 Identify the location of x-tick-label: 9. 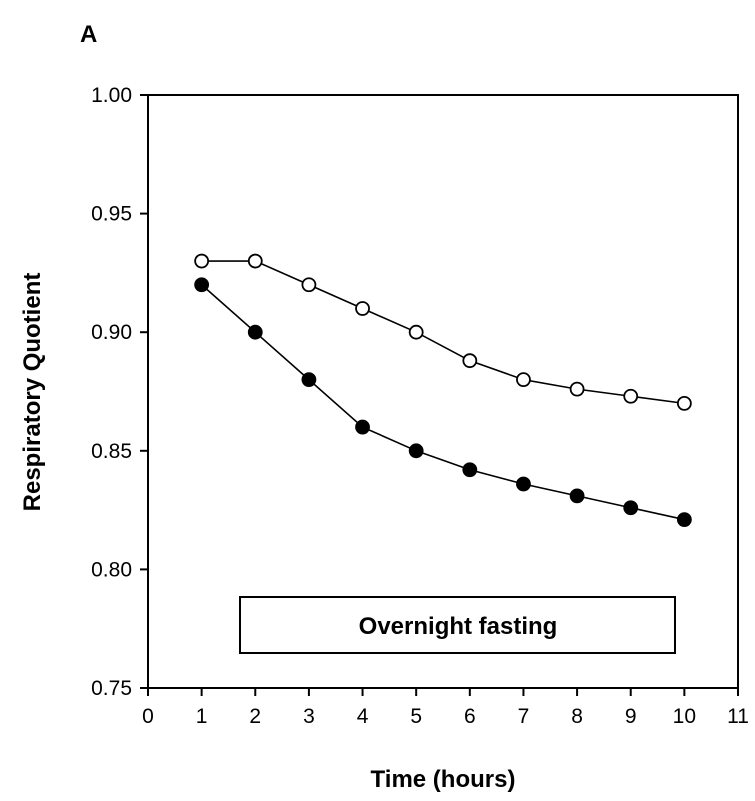
(631, 716).